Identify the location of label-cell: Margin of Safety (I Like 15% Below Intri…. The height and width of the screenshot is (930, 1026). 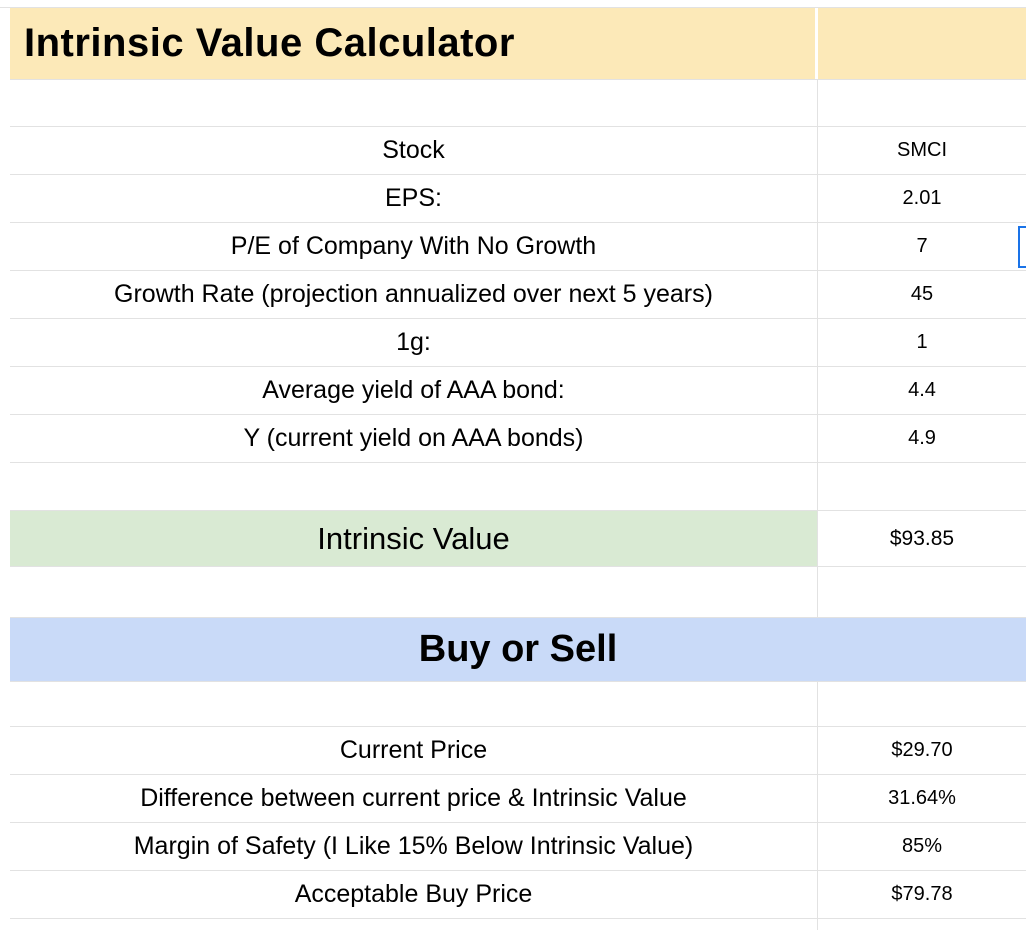
(414, 846).